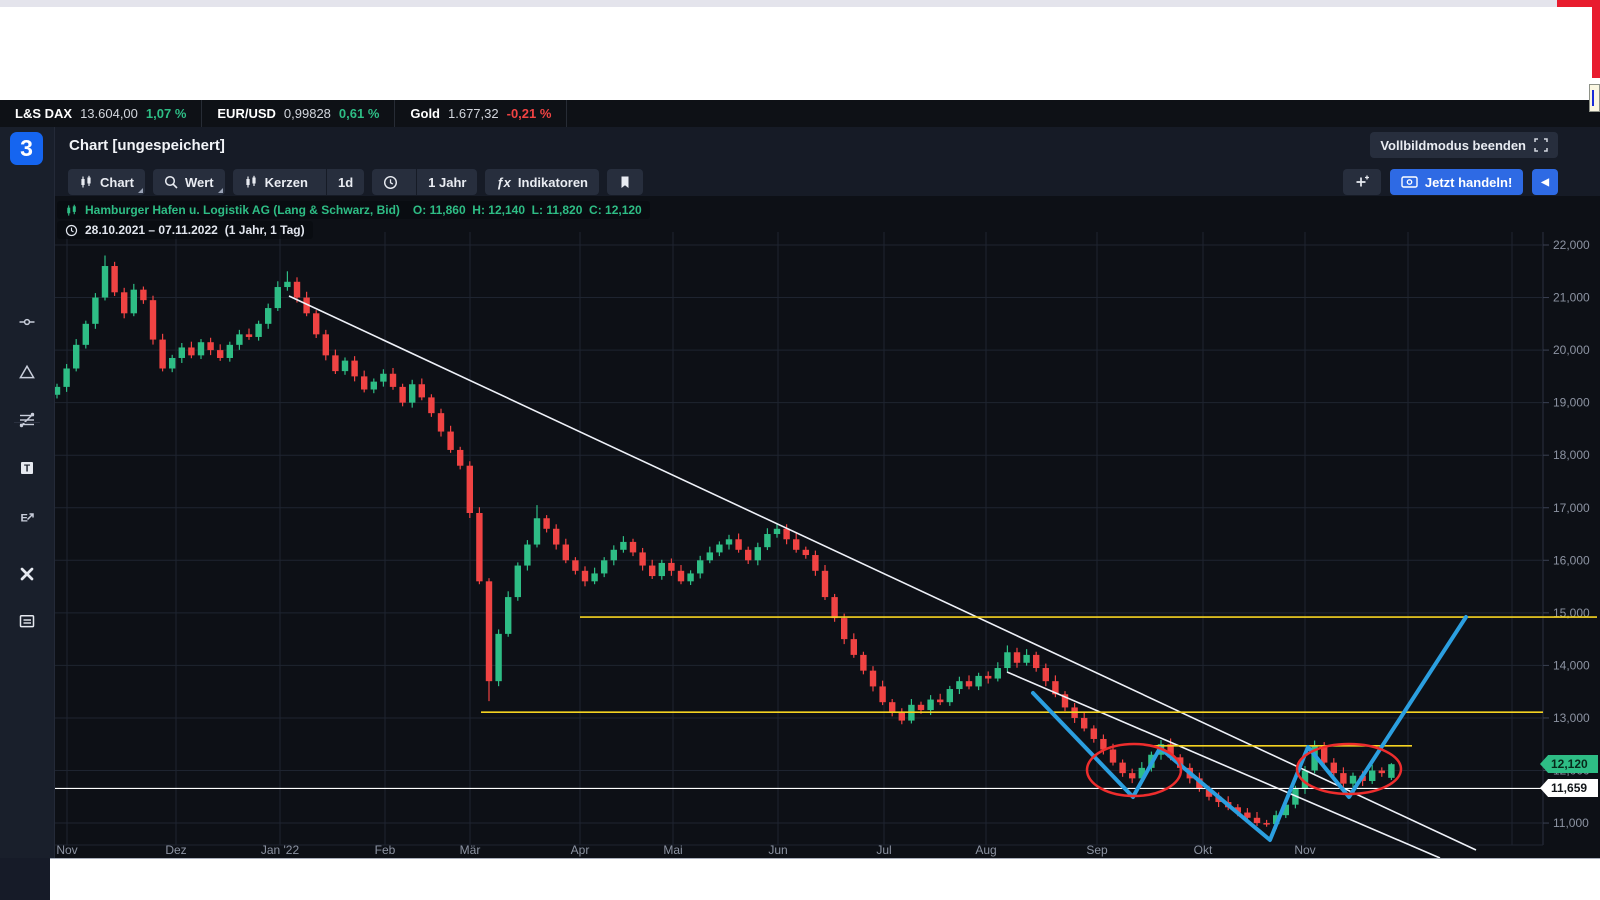 This screenshot has width=1600, height=900. What do you see at coordinates (1571, 823) in the screenshot?
I see `y-axis-label: 11,000` at bounding box center [1571, 823].